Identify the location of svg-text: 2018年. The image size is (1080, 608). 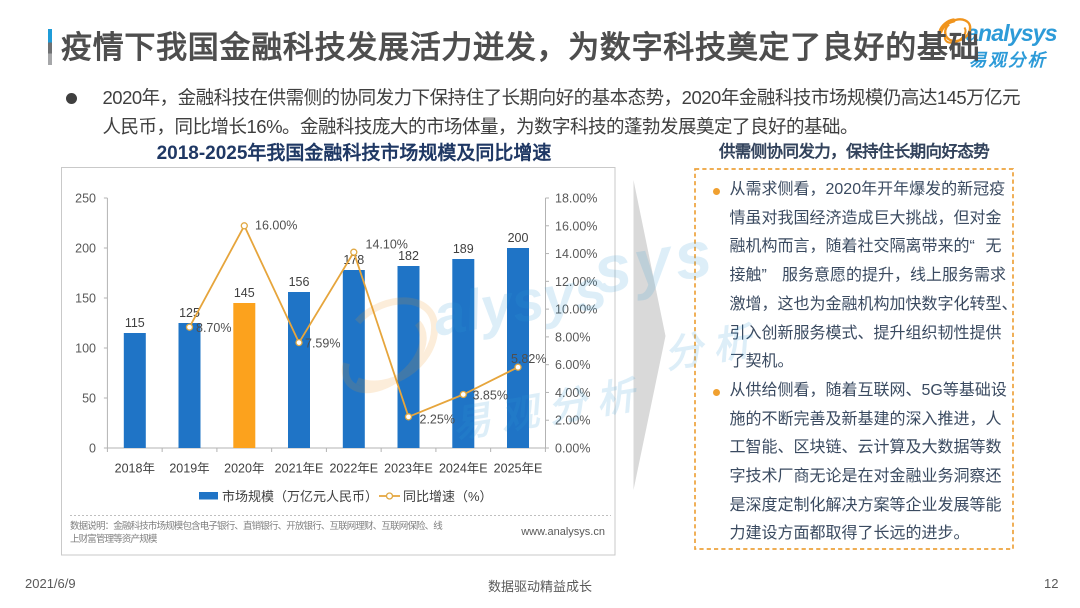
(135, 469).